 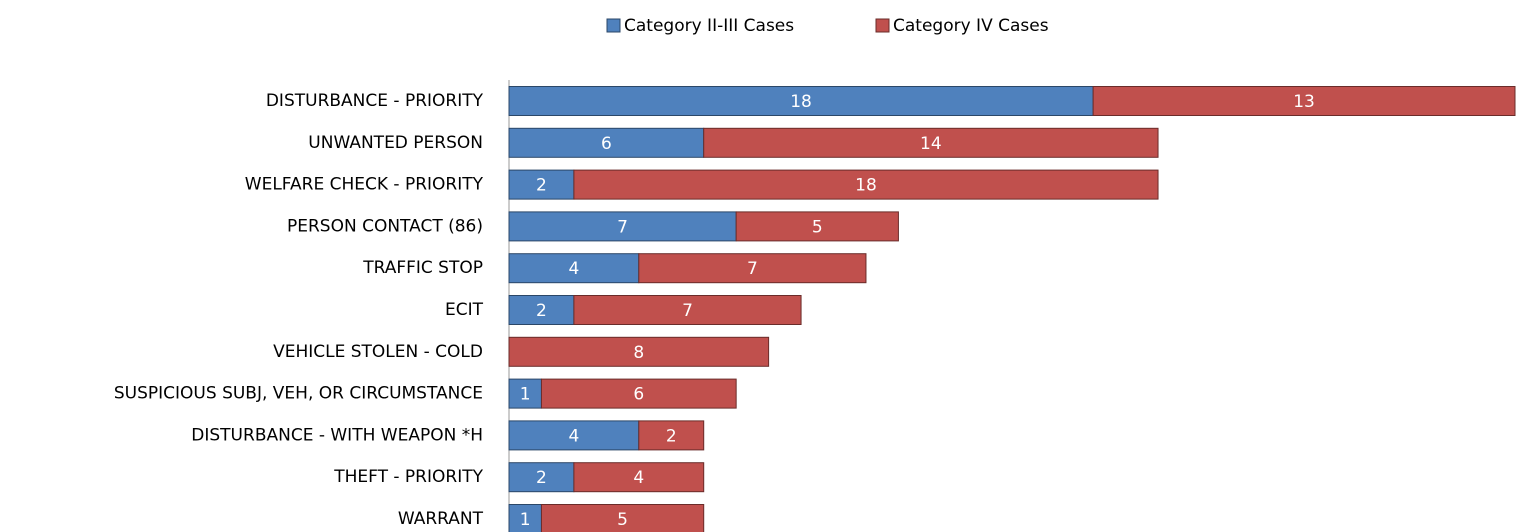 I want to click on y-tick-label: PERSON CONTACT (86), so click(x=385, y=226).